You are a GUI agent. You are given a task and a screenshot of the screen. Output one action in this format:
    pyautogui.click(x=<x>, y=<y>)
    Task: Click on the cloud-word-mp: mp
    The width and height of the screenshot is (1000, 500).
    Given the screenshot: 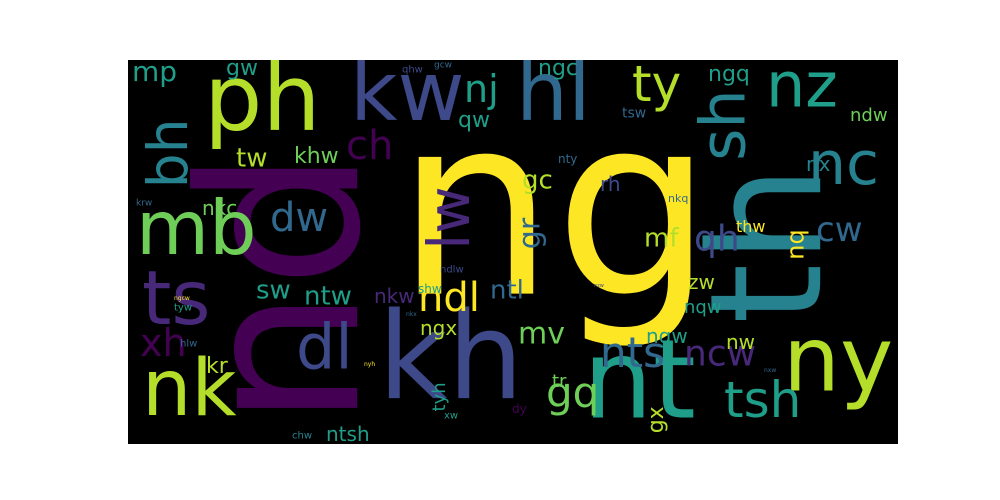 What is the action you would take?
    pyautogui.click(x=154, y=74)
    